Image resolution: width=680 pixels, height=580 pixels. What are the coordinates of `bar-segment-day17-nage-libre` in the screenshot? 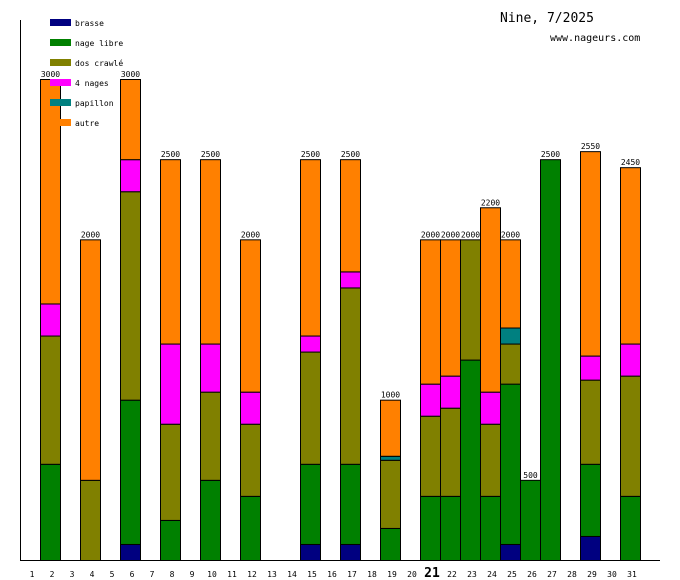 It's located at (350, 504).